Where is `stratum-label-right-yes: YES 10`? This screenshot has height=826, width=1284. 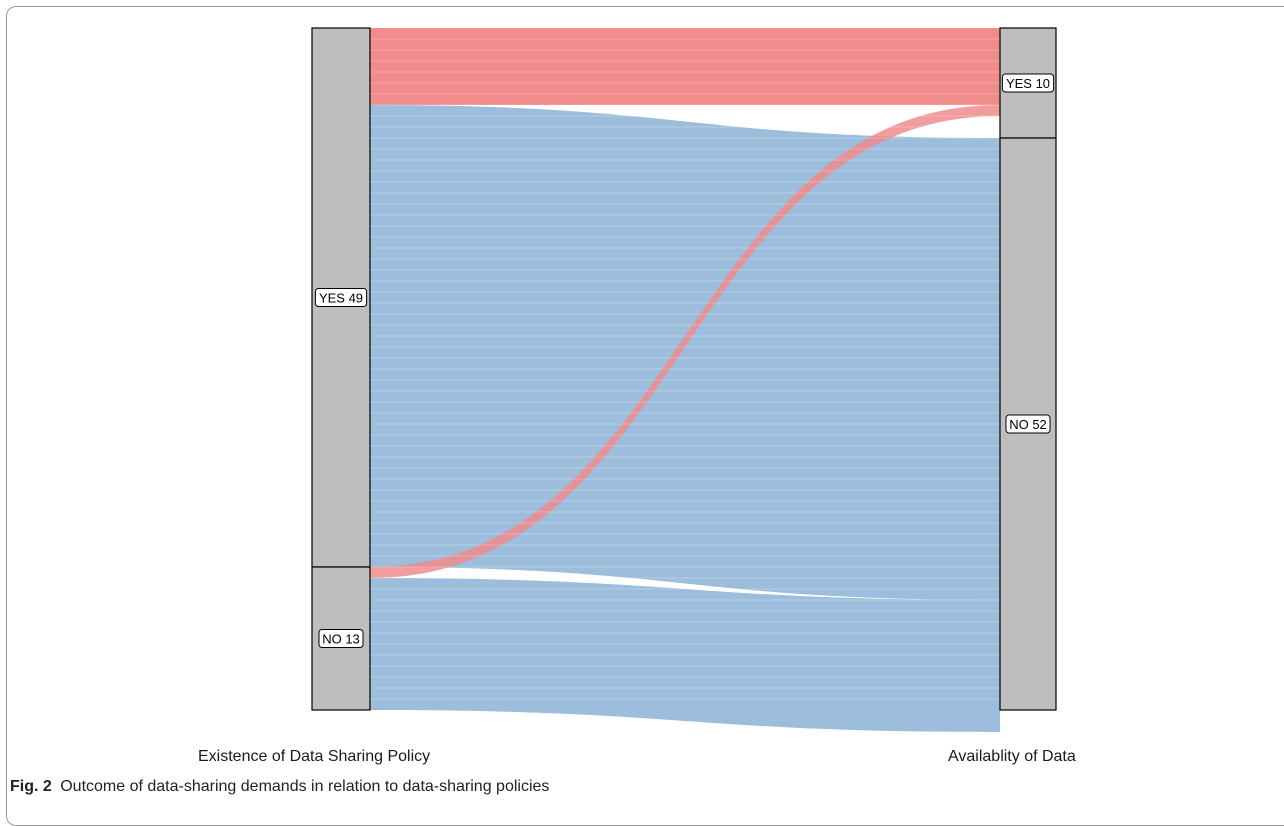
stratum-label-right-yes: YES 10 is located at coordinates (1028, 83).